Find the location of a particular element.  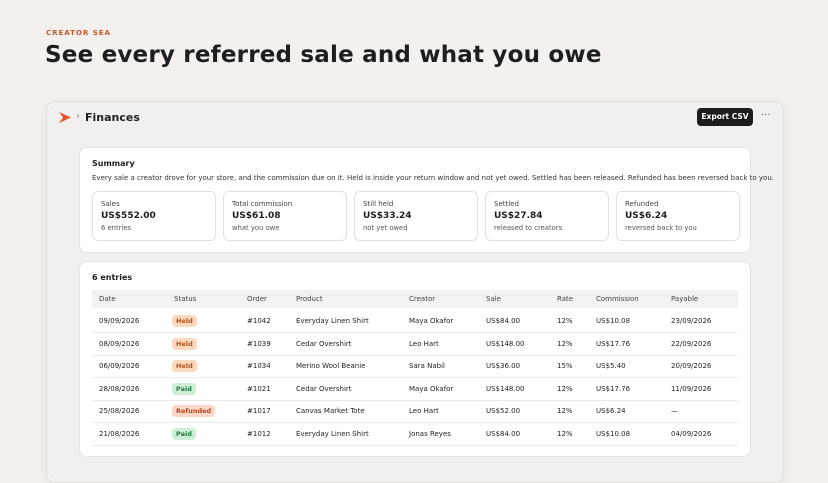

stat-value: US$6.24 is located at coordinates (646, 216).